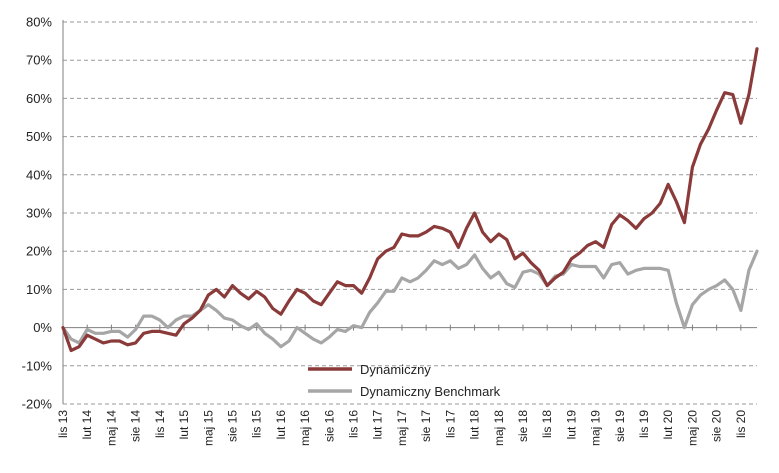  Describe the element at coordinates (644, 424) in the screenshot. I see `x-tick-label: lis 19` at that location.